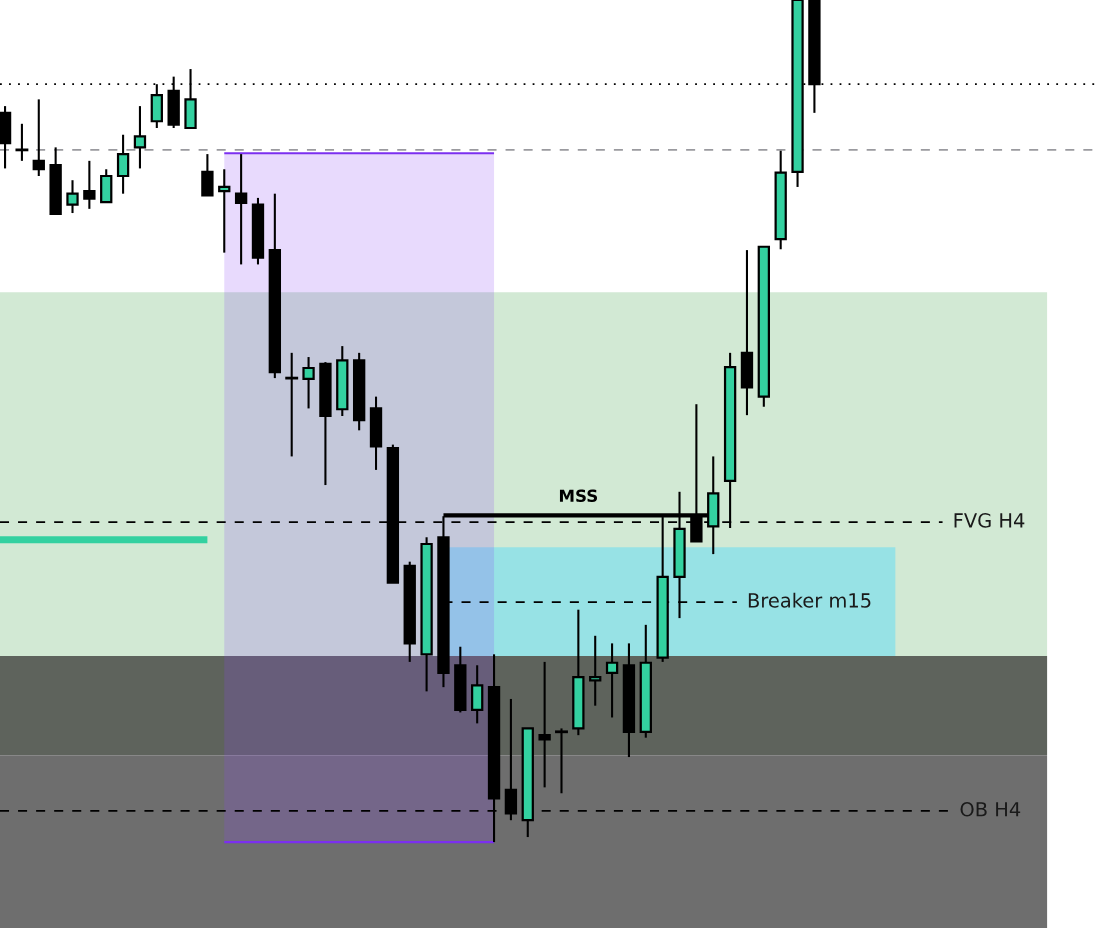 This screenshot has width=1096, height=928. What do you see at coordinates (990, 809) in the screenshot?
I see `ref-line-label: OB H4` at bounding box center [990, 809].